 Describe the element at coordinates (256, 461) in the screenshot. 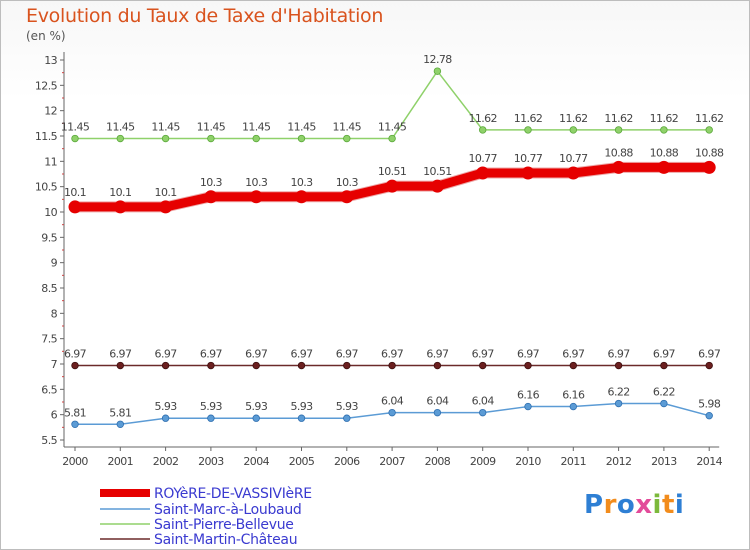

I see `x-tick-label: 2004` at that location.